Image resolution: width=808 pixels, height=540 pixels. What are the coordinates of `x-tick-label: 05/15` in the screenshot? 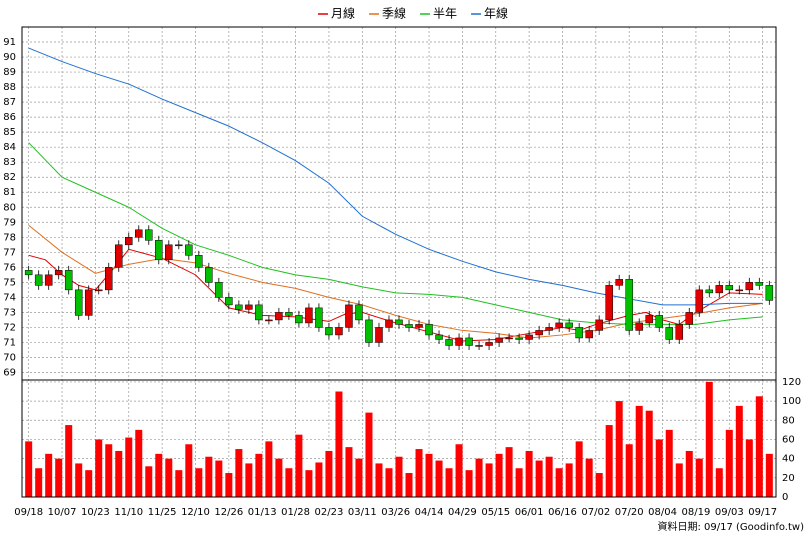 It's located at (495, 512).